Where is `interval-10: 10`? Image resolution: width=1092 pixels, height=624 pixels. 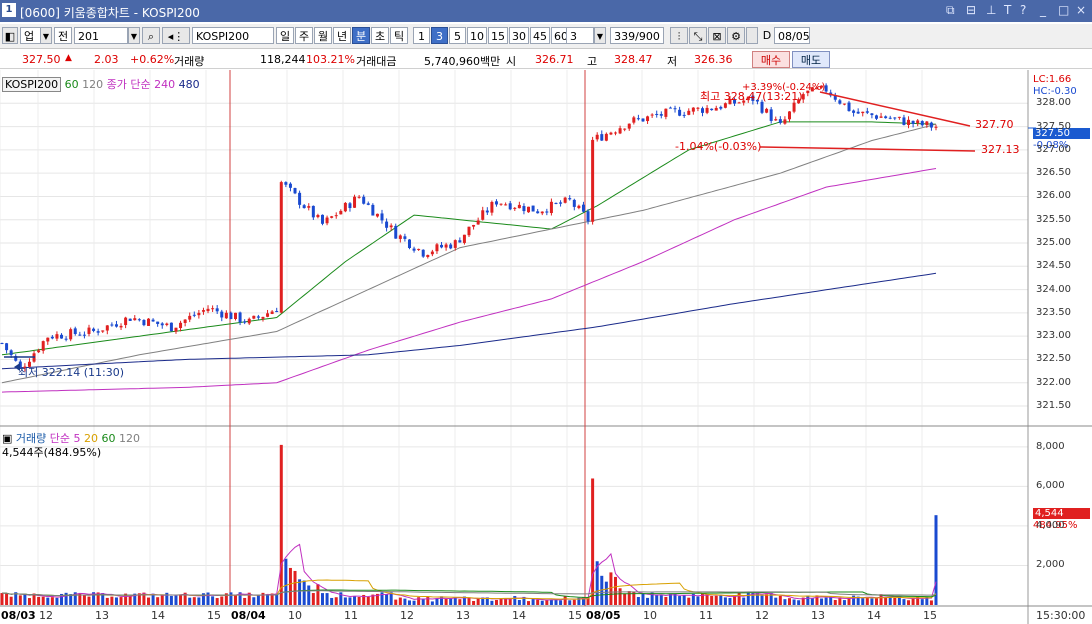 interval-10: 10 is located at coordinates (477, 35).